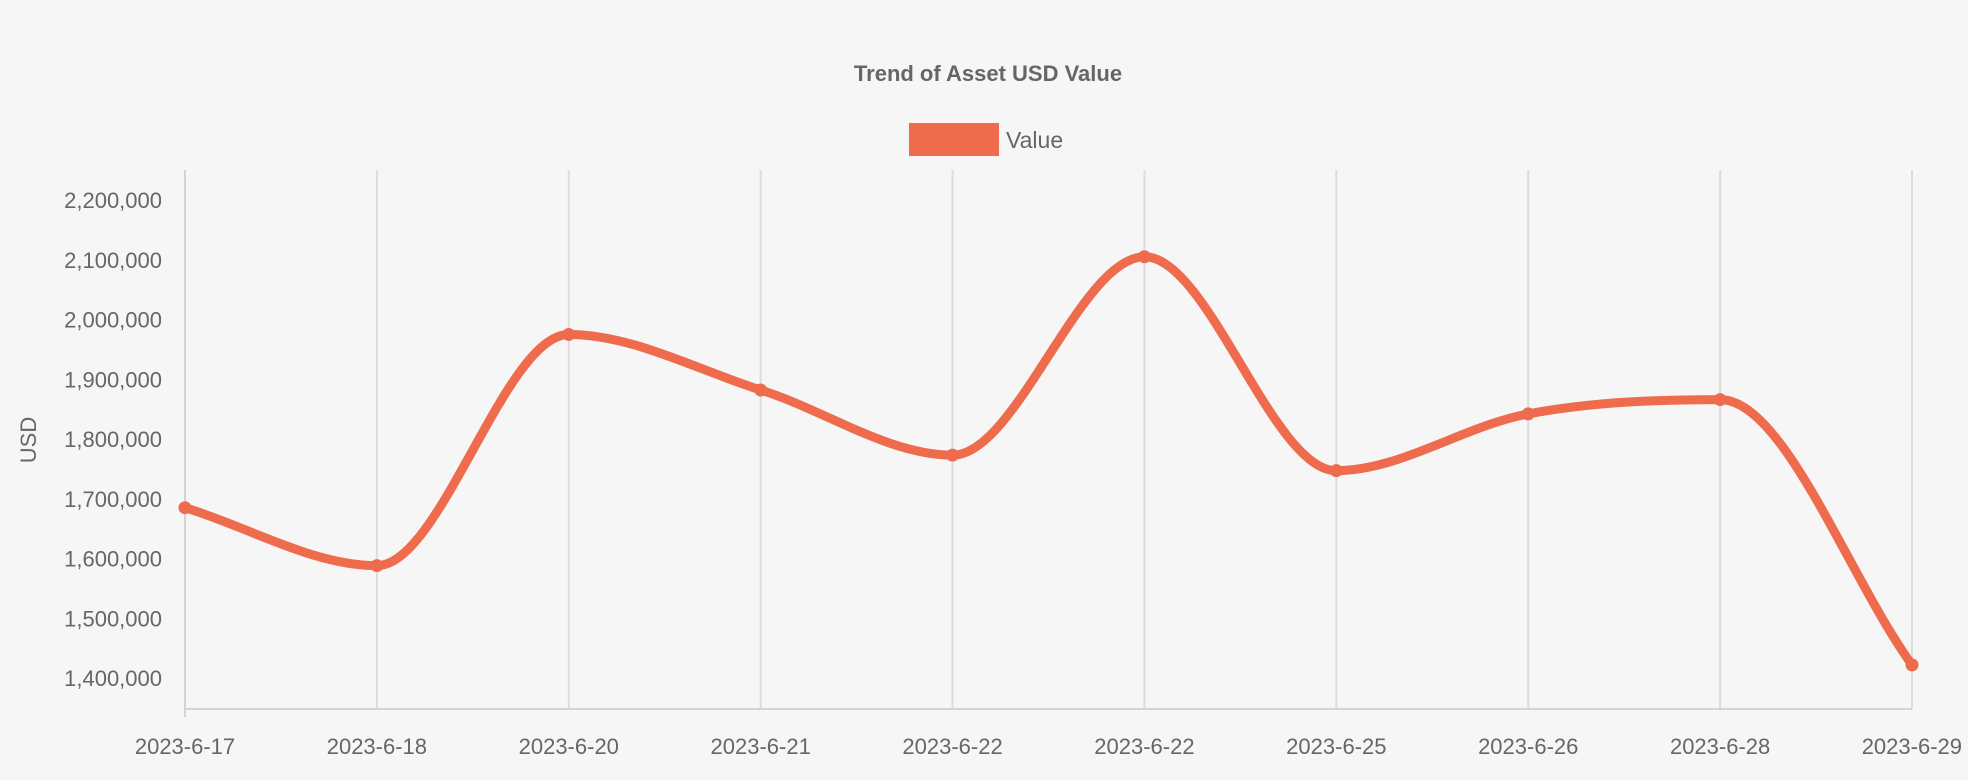  I want to click on y-tick-label: 1,700,000, so click(113, 499).